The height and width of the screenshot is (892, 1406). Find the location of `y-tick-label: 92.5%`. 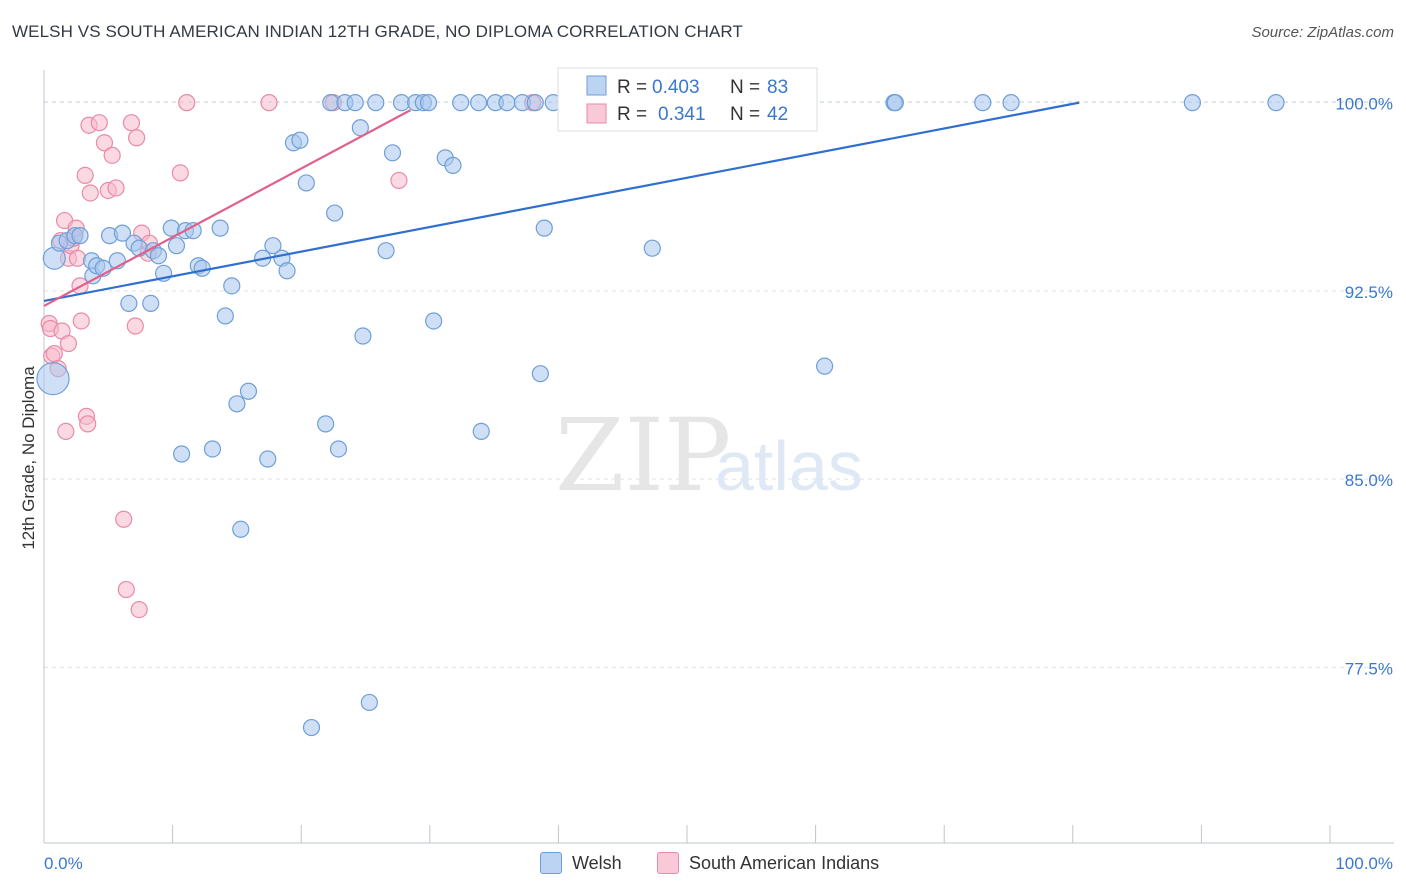

y-tick-label: 92.5% is located at coordinates (1369, 292).